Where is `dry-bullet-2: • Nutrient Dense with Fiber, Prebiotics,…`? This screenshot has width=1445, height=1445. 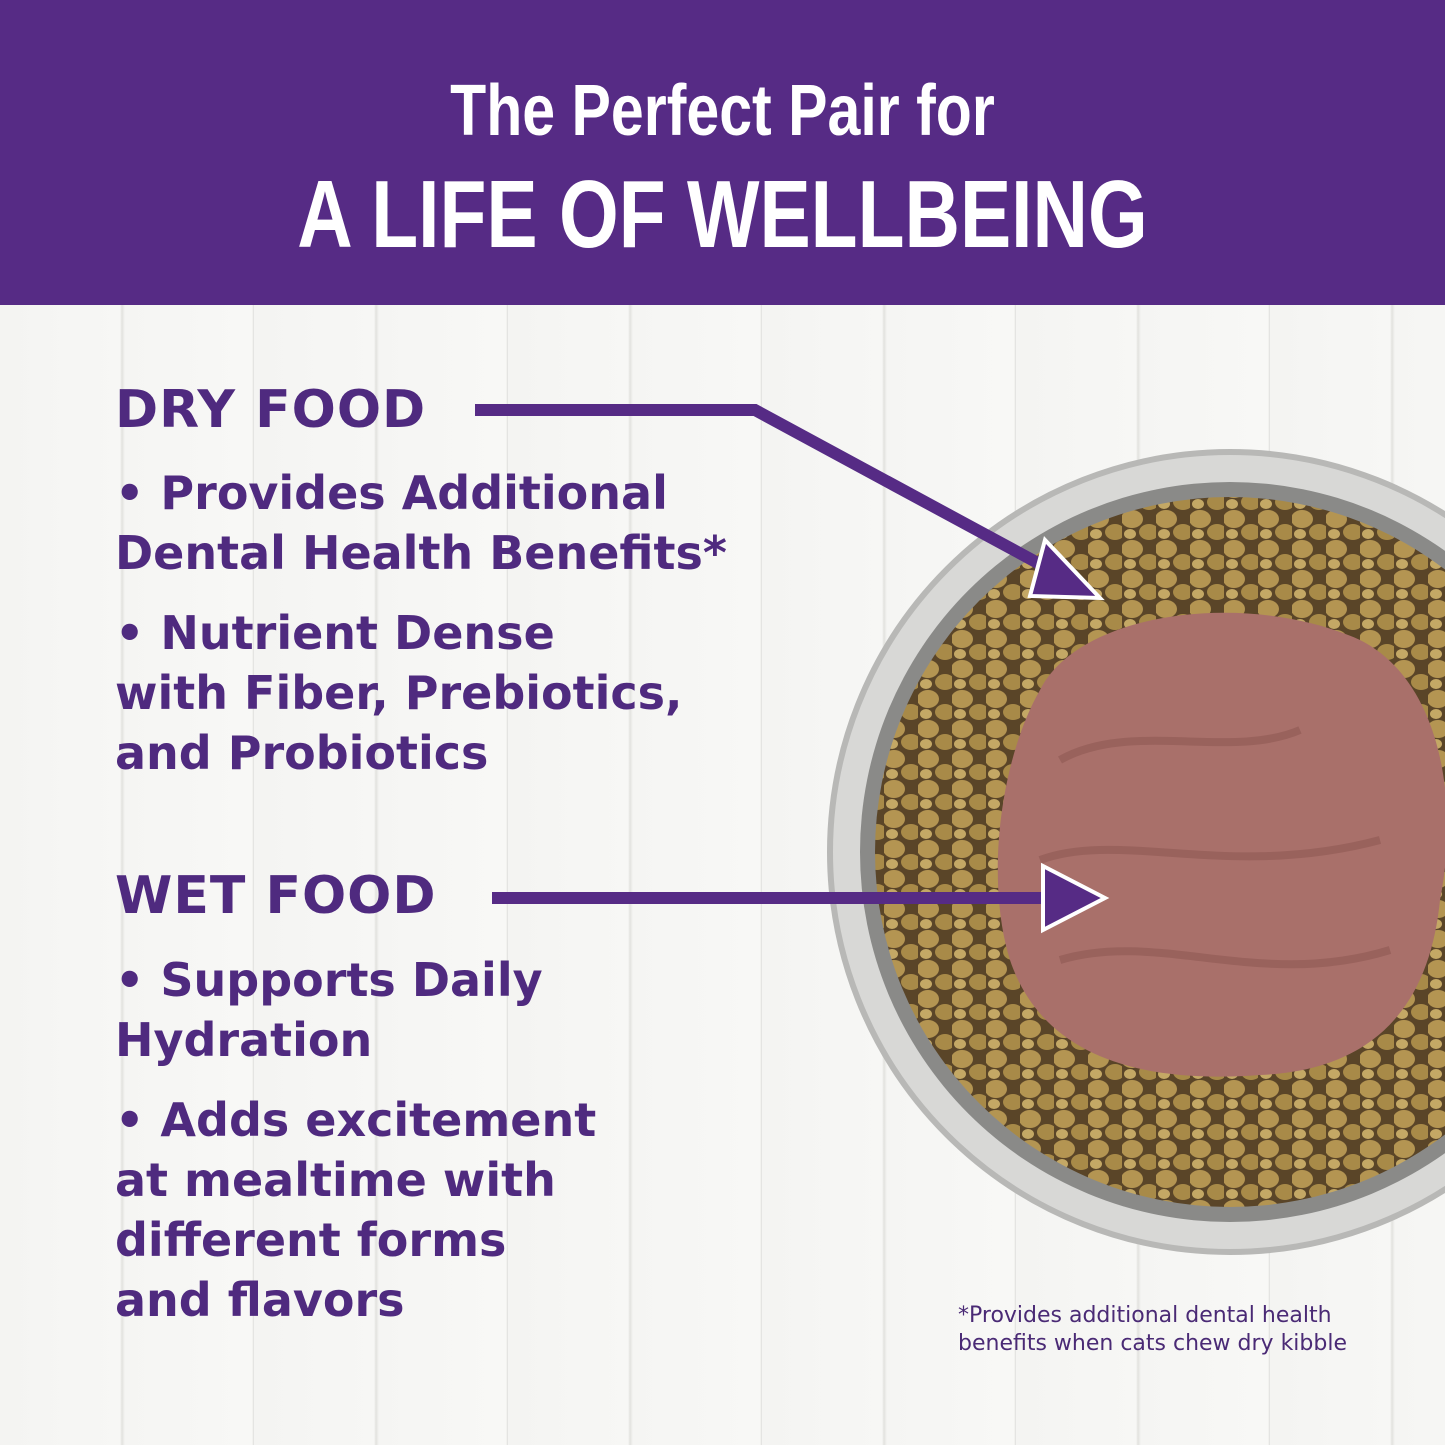
dry-bullet-2: • Nutrient Dense with Fiber, Prebiotics,… is located at coordinates (399, 693).